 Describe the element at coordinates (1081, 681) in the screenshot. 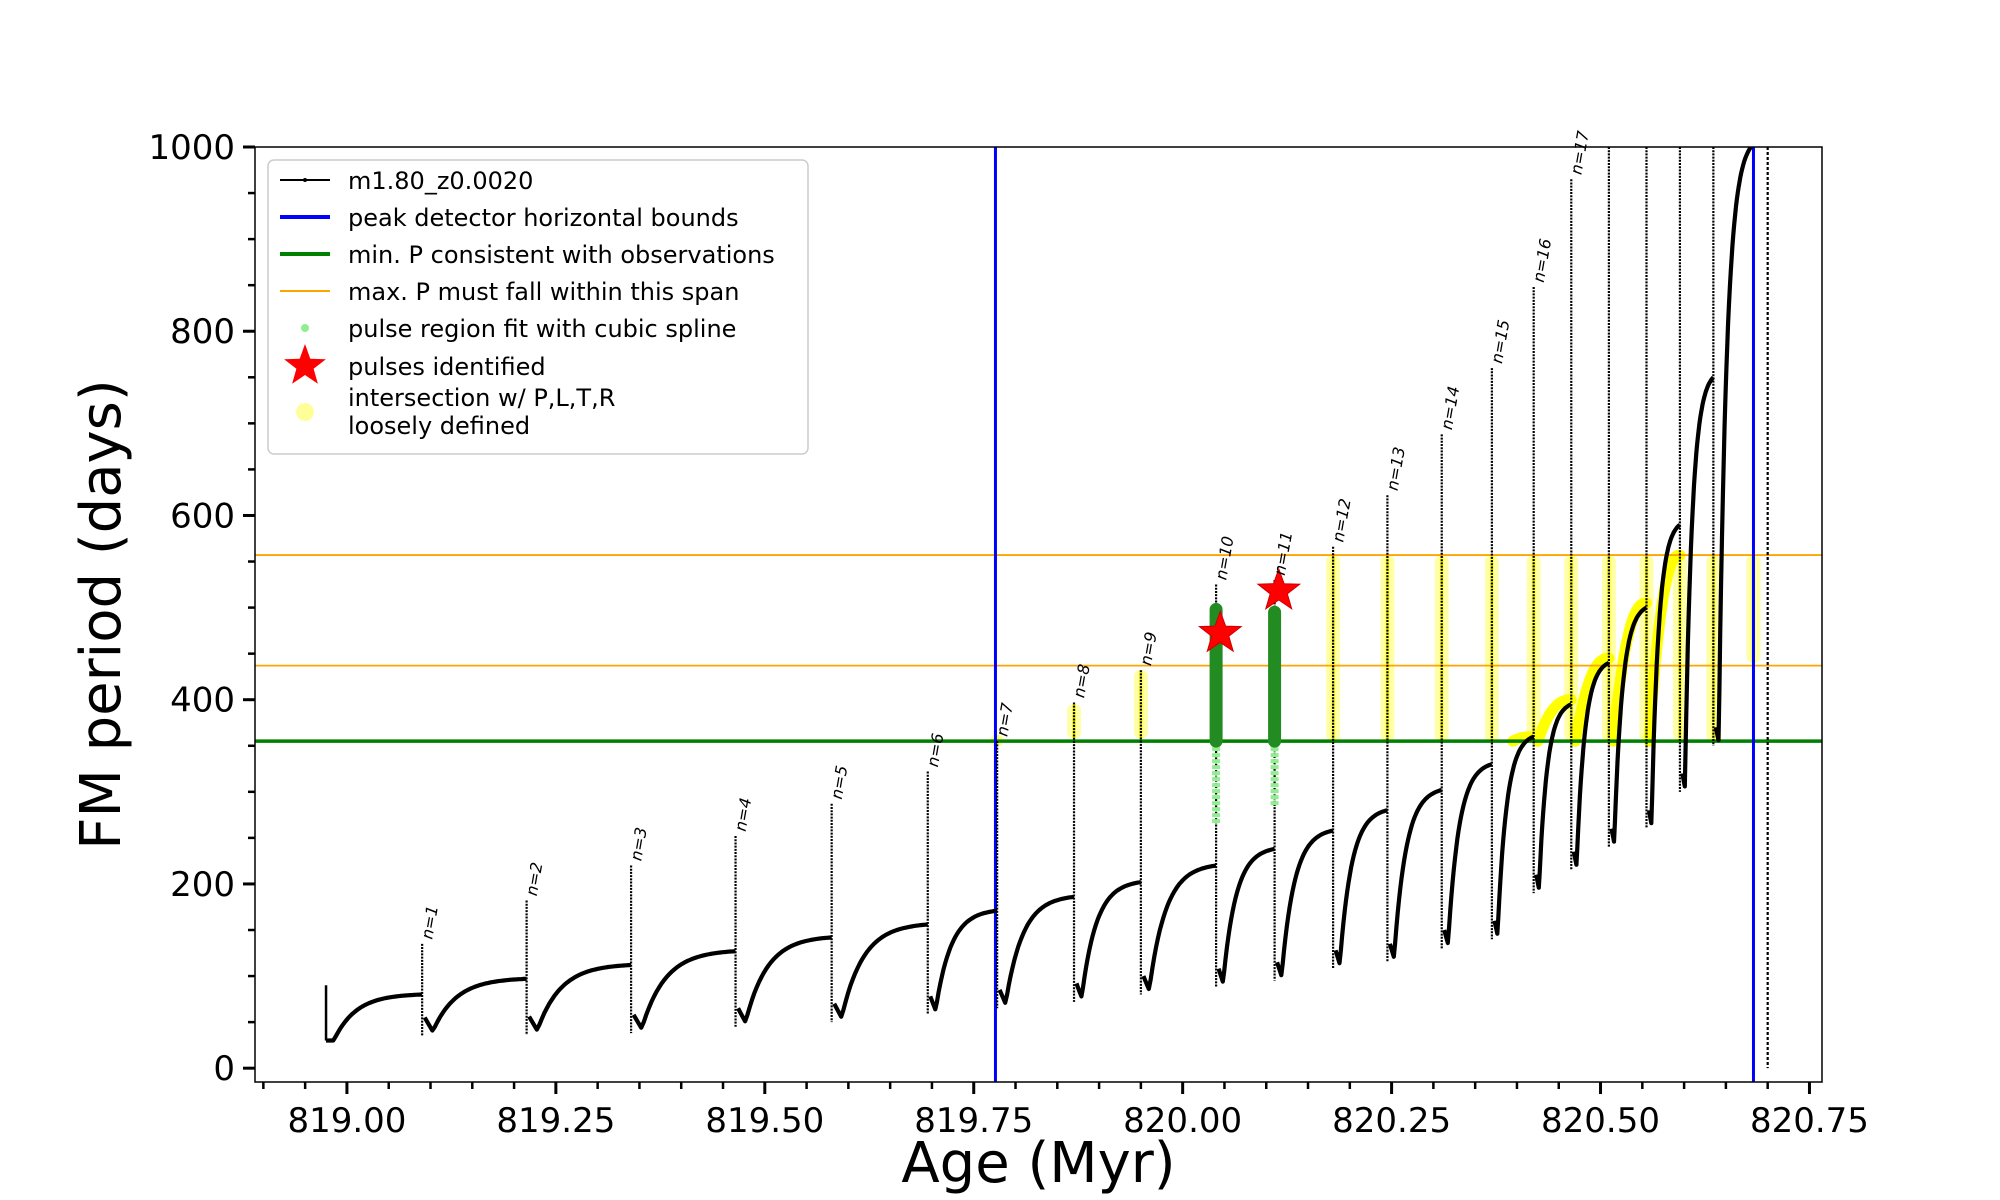

I see `pulse-label-8: n=8` at that location.